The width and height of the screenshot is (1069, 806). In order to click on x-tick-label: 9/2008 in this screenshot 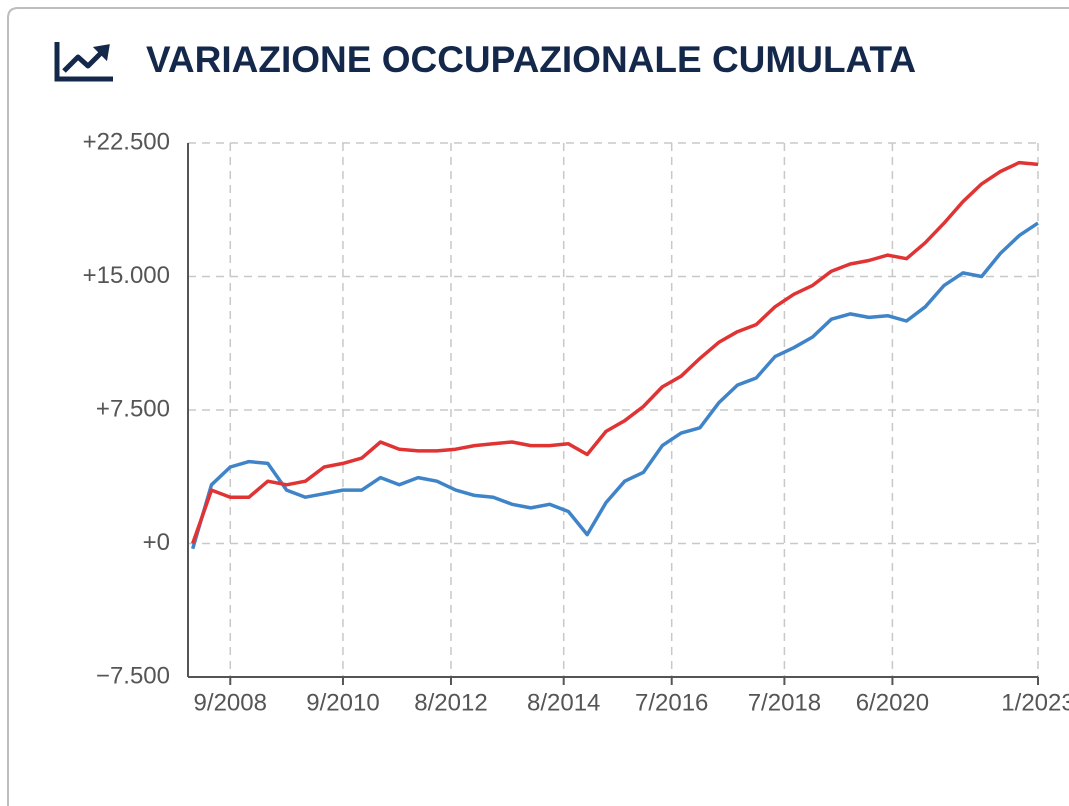, I will do `click(230, 702)`.